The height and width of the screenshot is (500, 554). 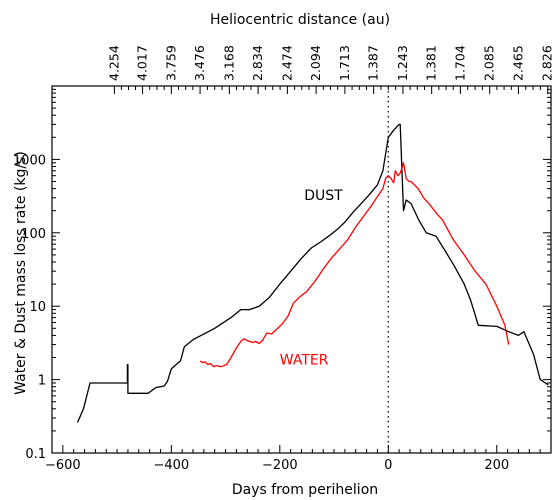 What do you see at coordinates (142, 63) in the screenshot?
I see `top-tick-label: 4.017` at bounding box center [142, 63].